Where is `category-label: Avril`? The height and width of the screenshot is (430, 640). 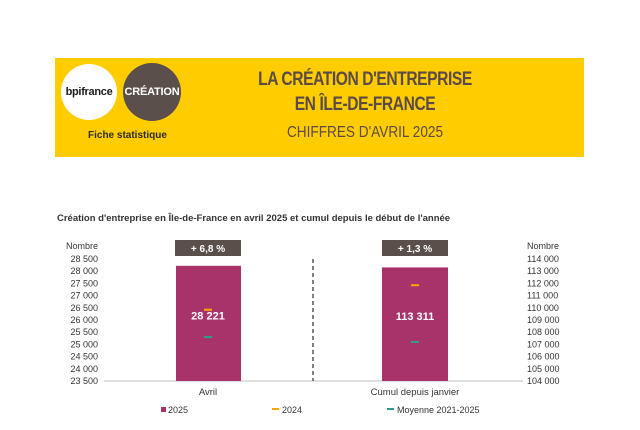 category-label: Avril is located at coordinates (208, 392).